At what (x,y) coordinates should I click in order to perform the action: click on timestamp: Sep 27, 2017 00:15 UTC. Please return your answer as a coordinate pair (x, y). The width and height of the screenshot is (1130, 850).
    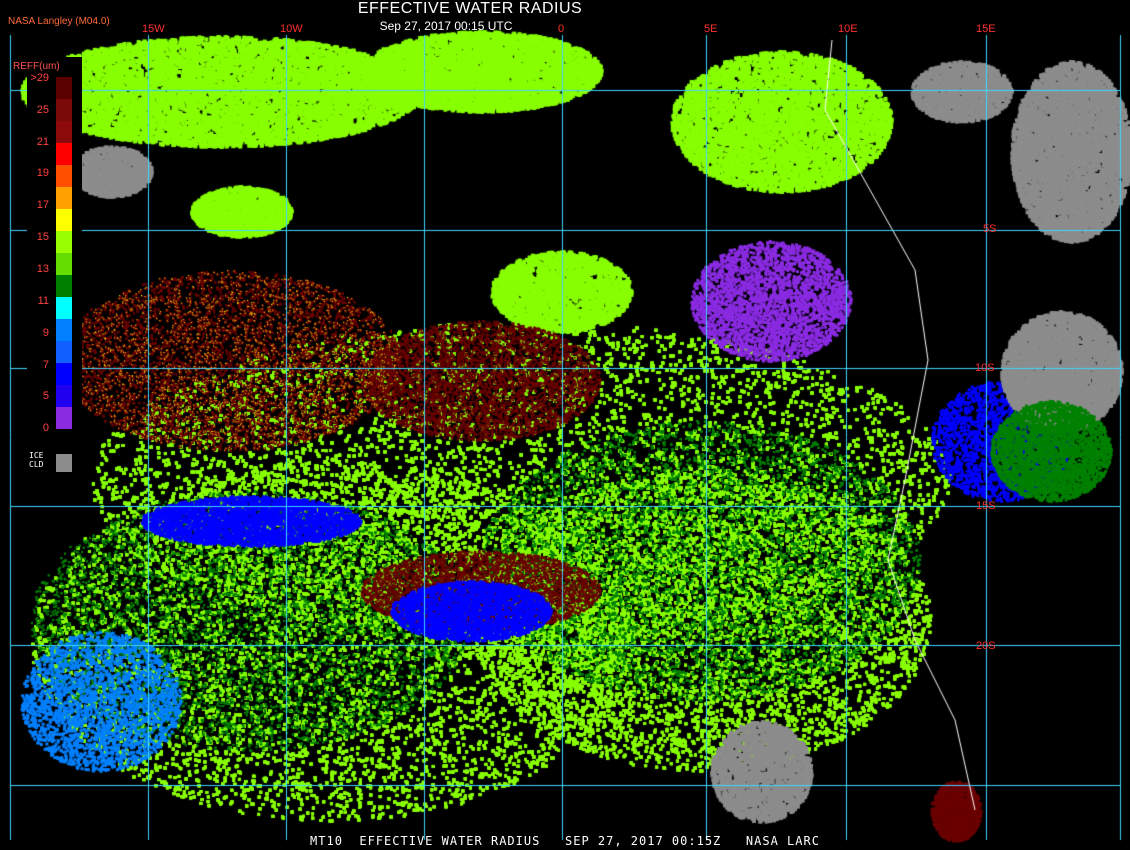
    Looking at the image, I should click on (446, 26).